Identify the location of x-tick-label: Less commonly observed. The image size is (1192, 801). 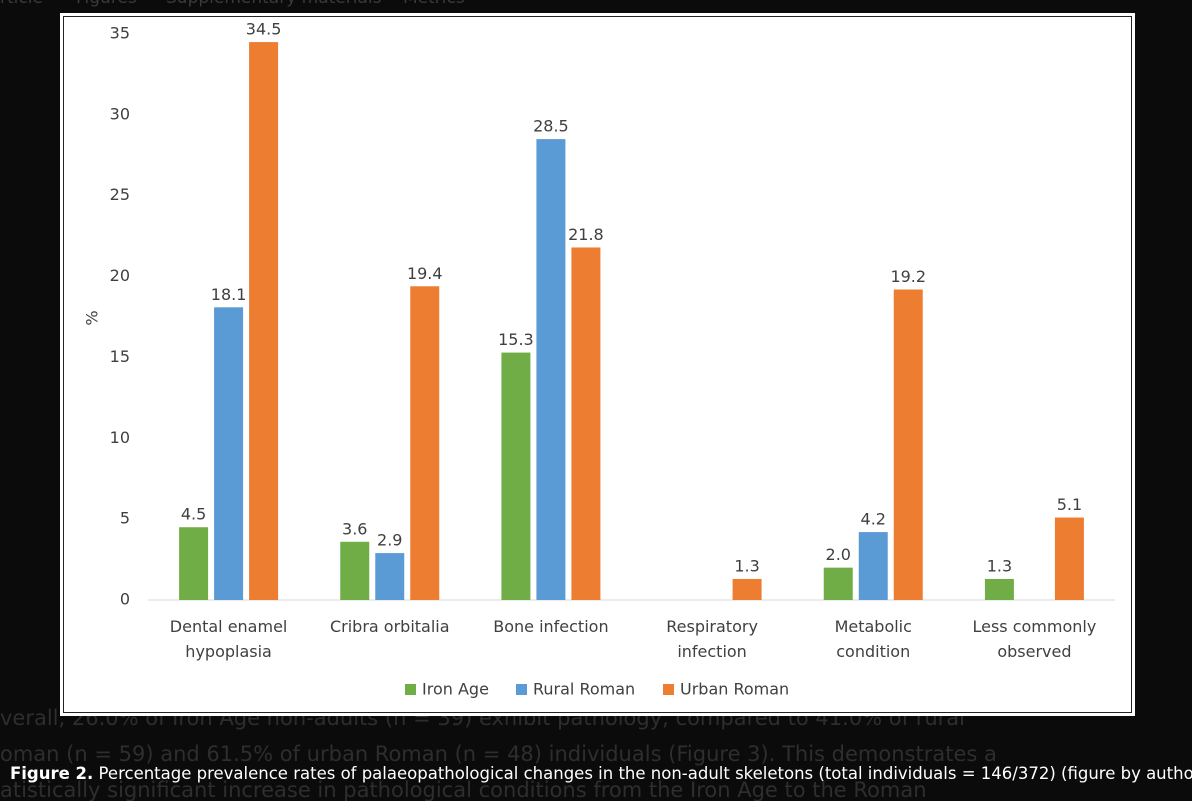
(1034, 639).